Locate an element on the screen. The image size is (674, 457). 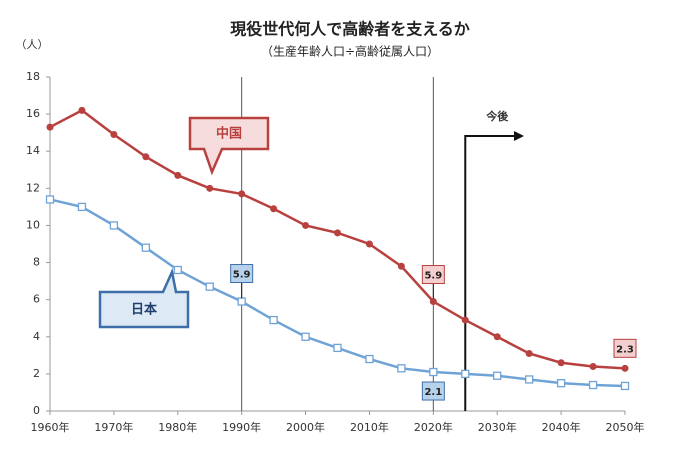
y-tick-label: 2 is located at coordinates (36, 373).